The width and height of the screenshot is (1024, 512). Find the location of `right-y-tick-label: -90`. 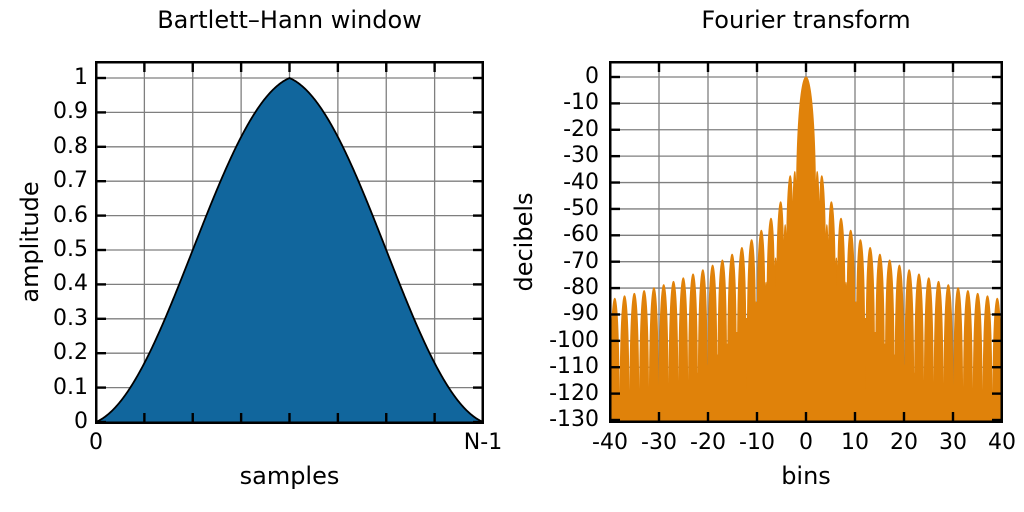

right-y-tick-label: -90 is located at coordinates (581, 314).